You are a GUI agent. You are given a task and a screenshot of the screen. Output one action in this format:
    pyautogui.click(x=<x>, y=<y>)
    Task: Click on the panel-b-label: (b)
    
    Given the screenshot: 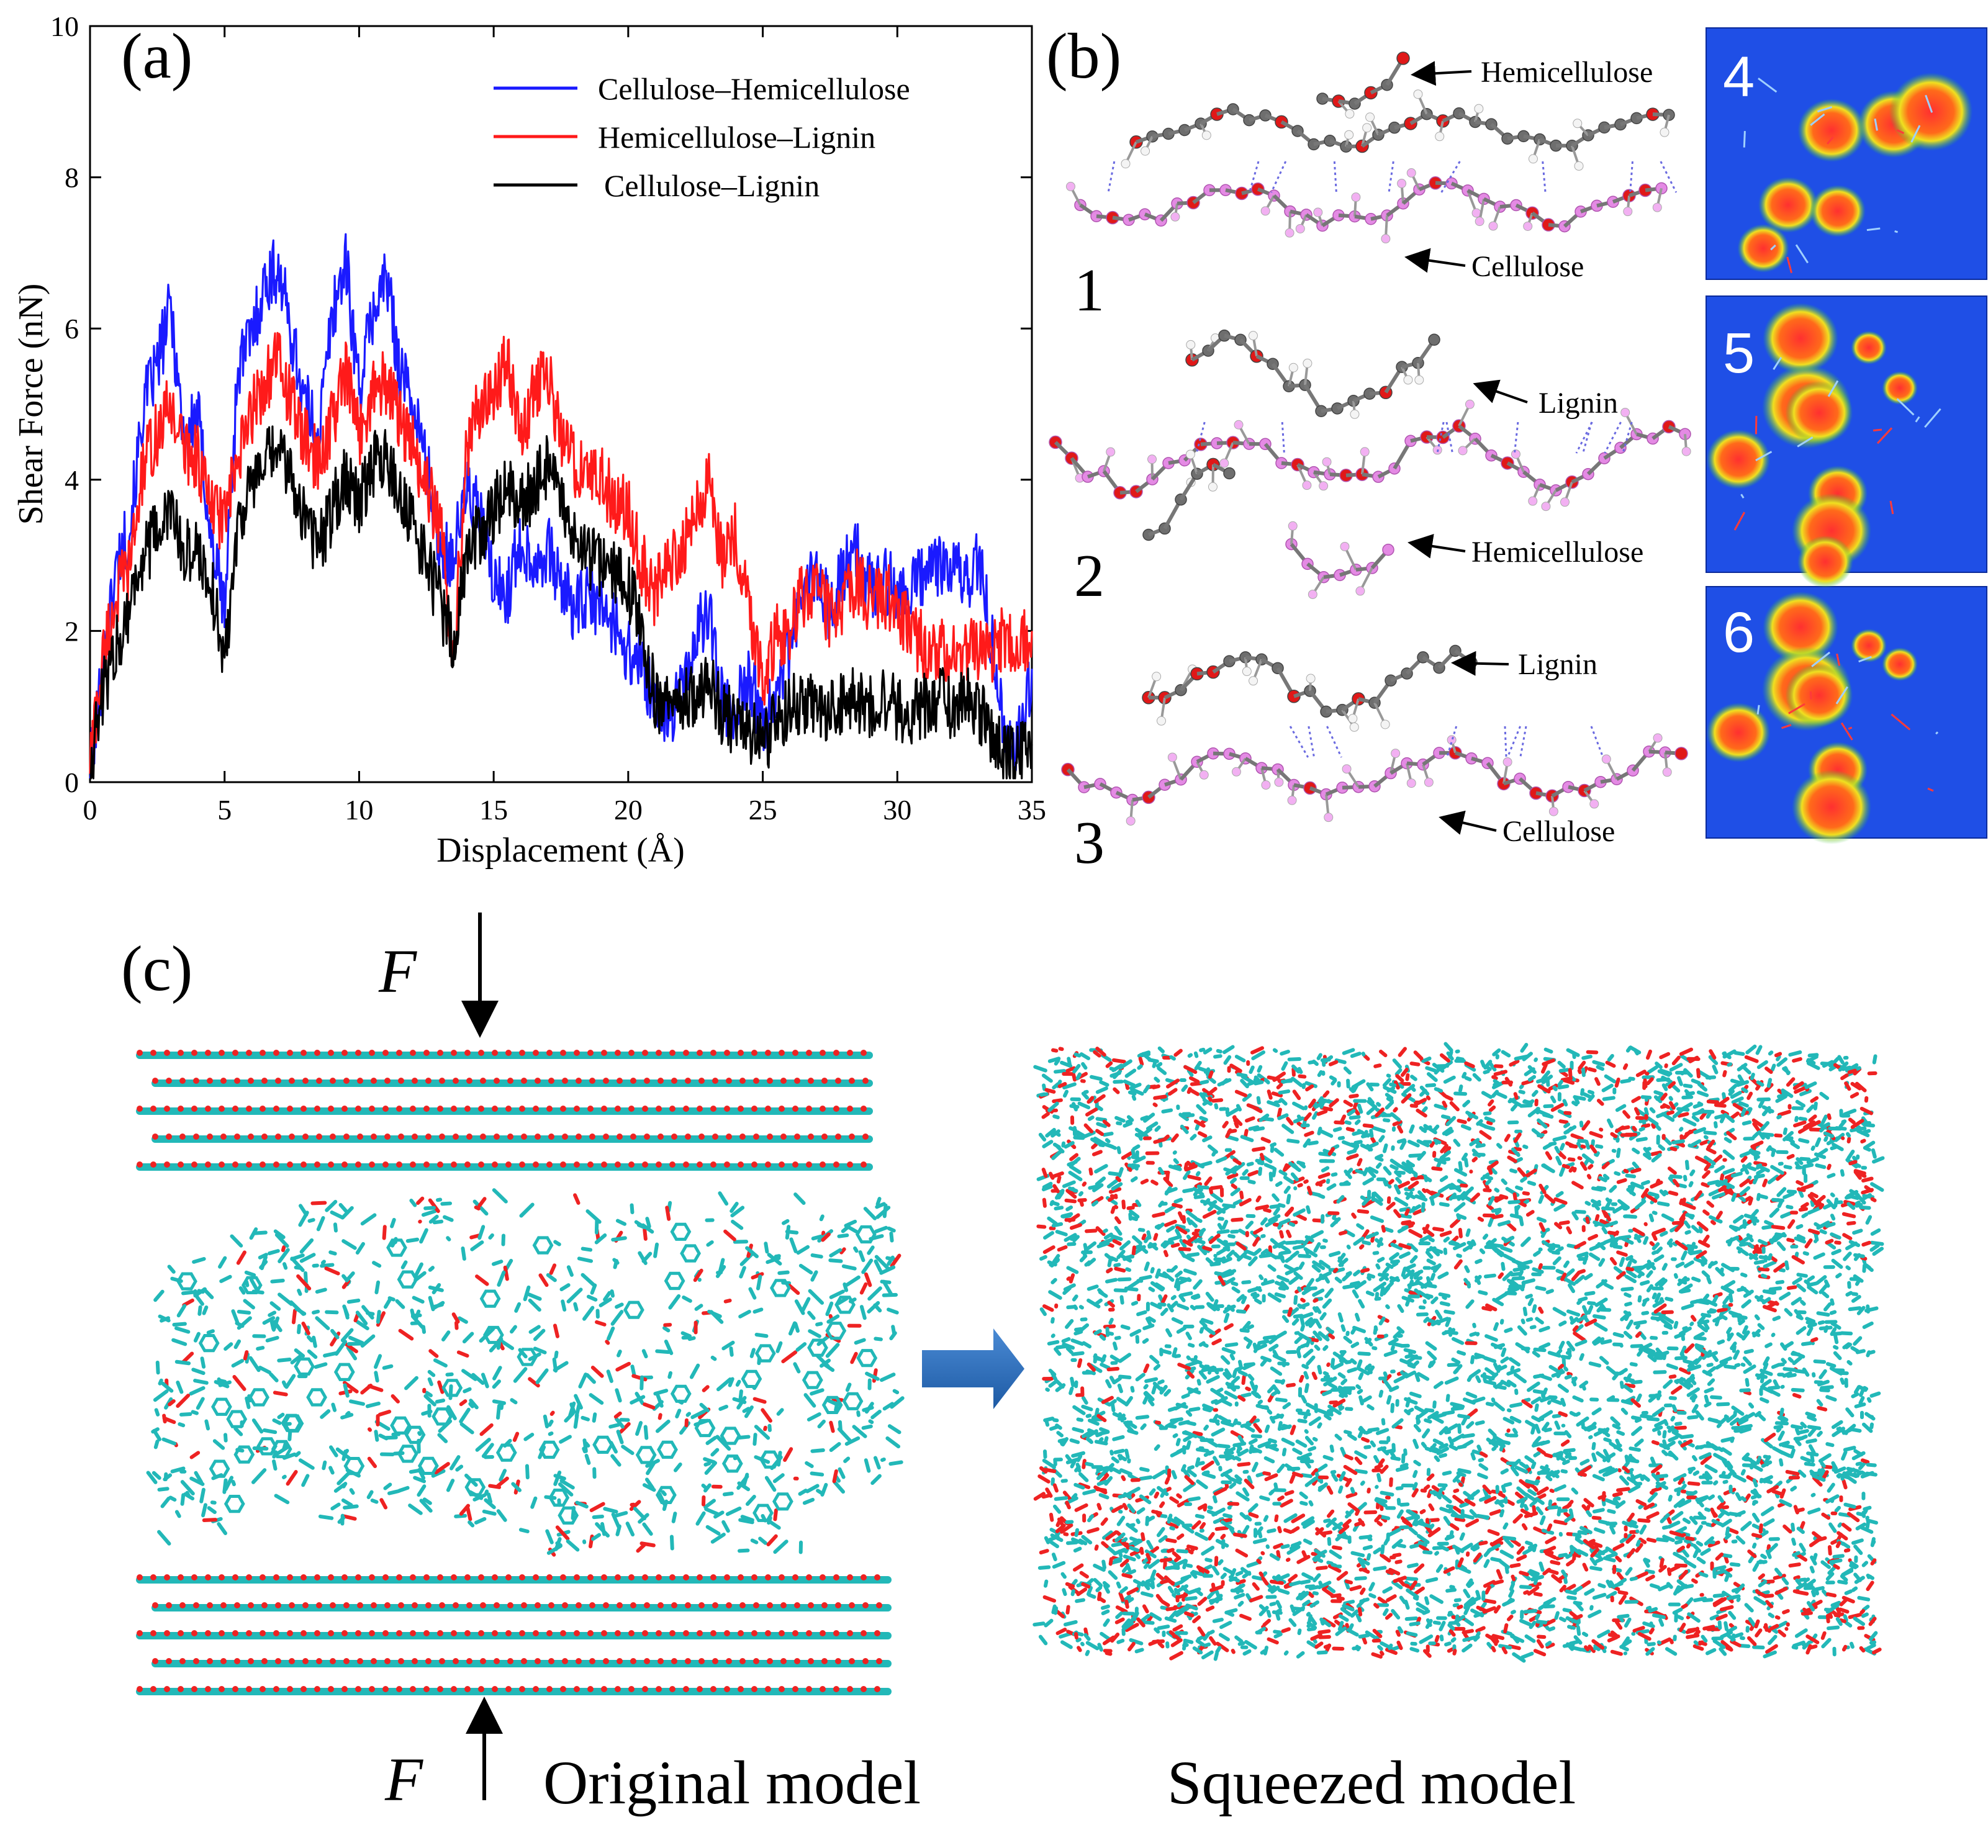 What is the action you would take?
    pyautogui.click(x=1083, y=56)
    